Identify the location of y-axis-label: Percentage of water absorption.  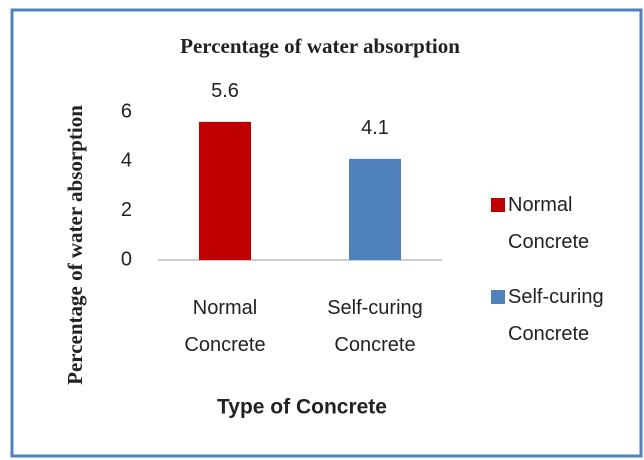
(75, 245).